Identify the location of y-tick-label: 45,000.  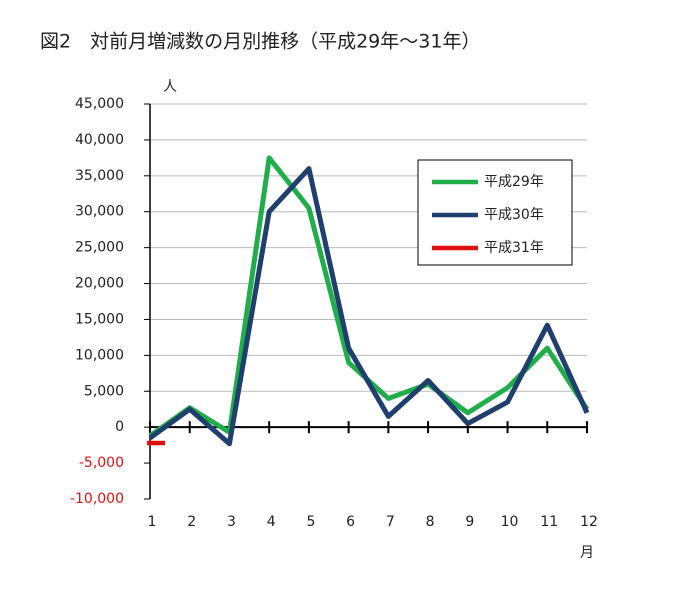
(99, 104).